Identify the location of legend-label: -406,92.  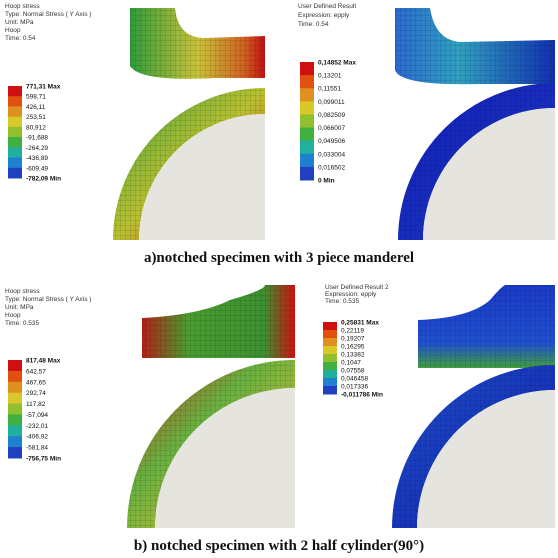
(37, 437).